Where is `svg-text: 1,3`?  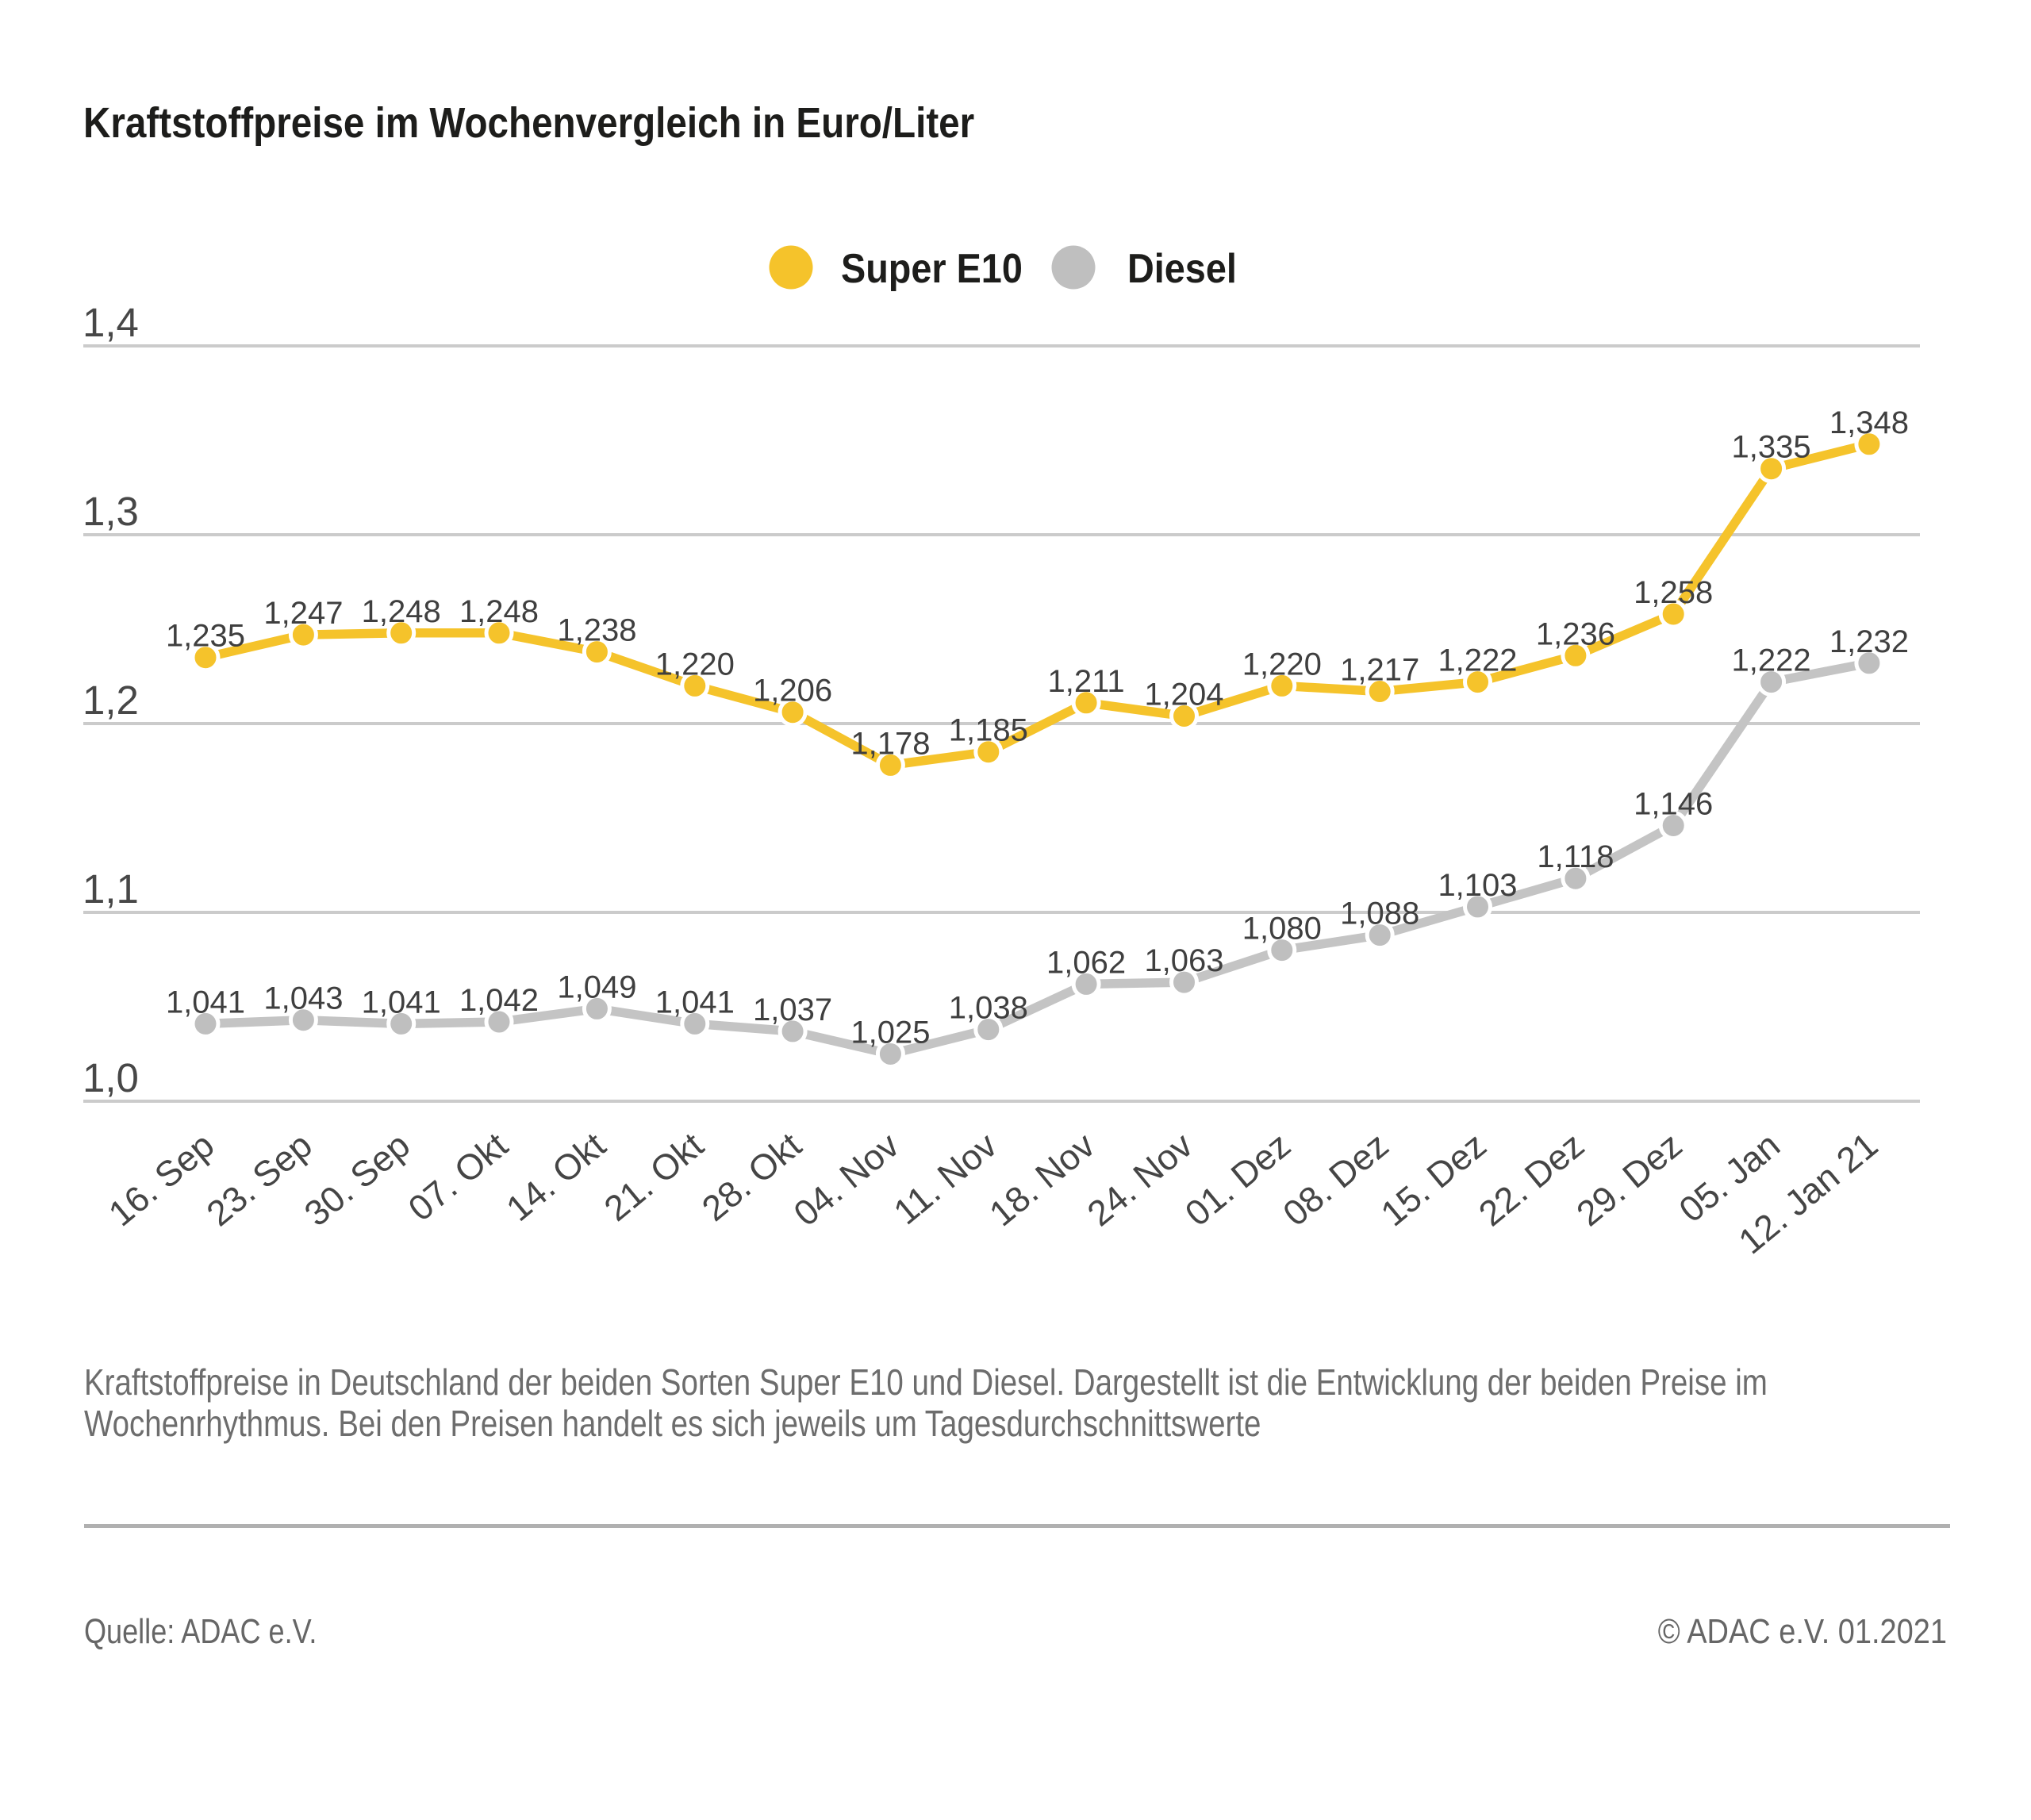 svg-text: 1,3 is located at coordinates (111, 511).